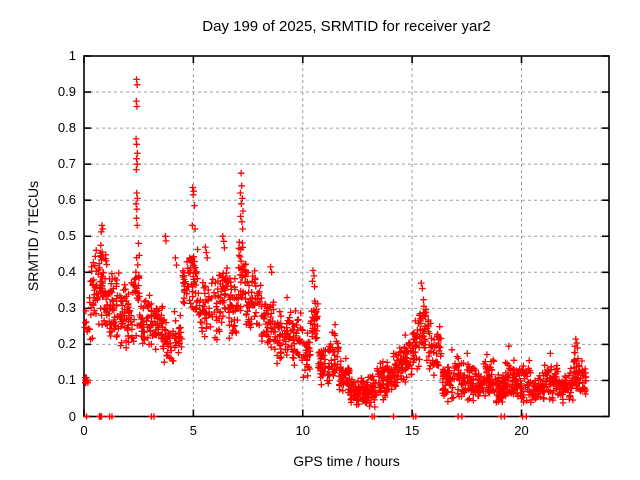 The height and width of the screenshot is (480, 640). I want to click on x-axis-label: GPS time / hours, so click(346, 461).